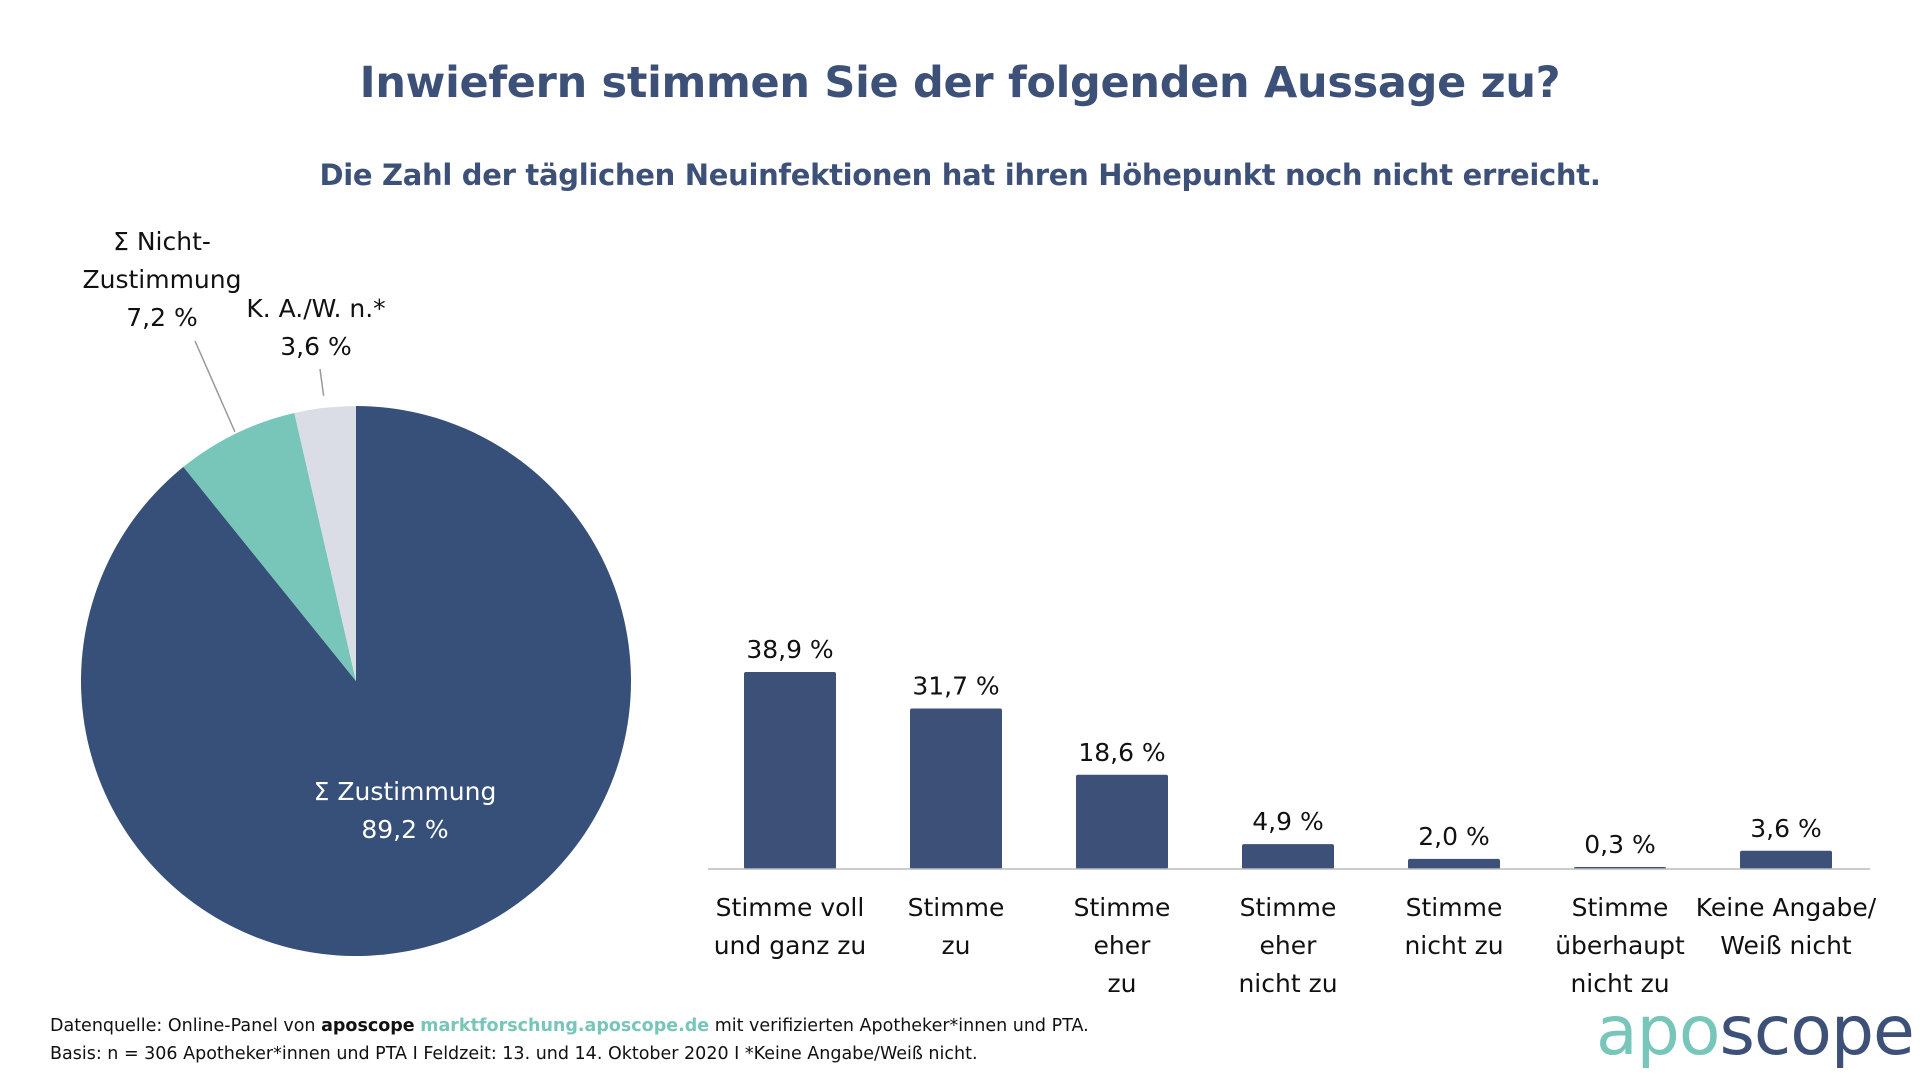  I want to click on bar-value-label-3: 18,6 %, so click(1121, 752).